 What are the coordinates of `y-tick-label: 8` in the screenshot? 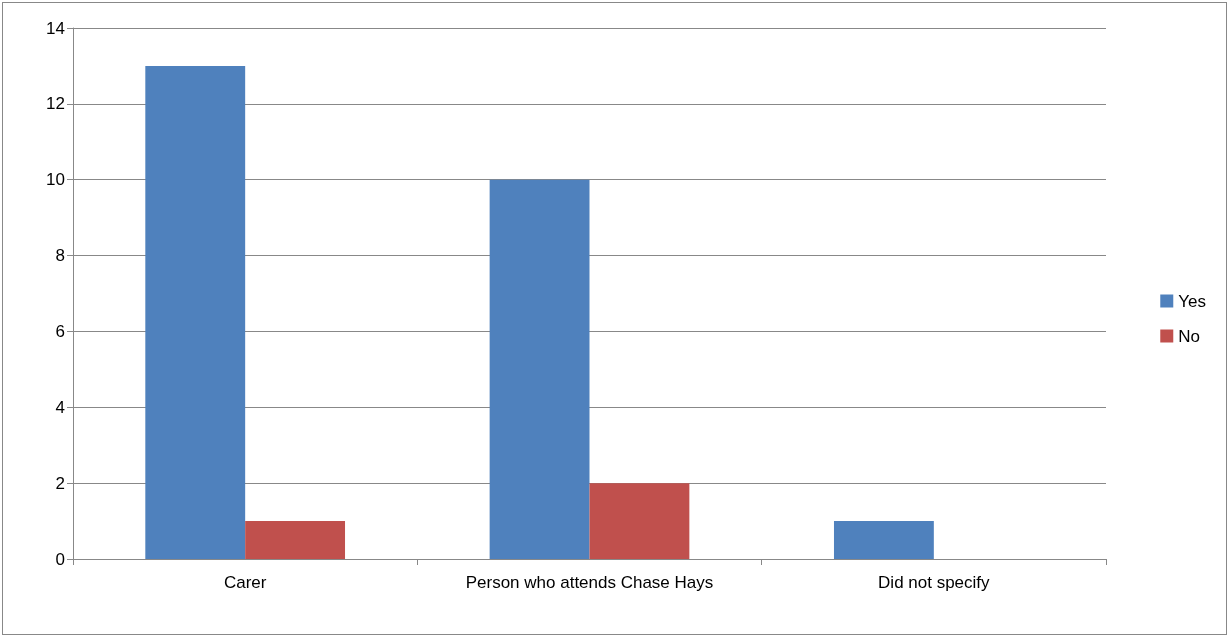 It's located at (60, 256).